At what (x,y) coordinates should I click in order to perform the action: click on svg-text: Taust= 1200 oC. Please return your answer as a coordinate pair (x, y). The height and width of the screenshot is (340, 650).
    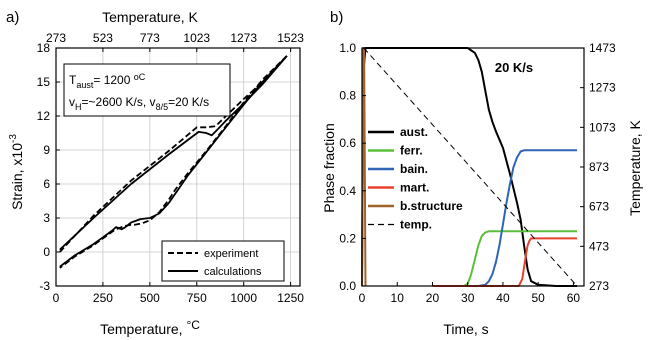
    Looking at the image, I should click on (107, 81).